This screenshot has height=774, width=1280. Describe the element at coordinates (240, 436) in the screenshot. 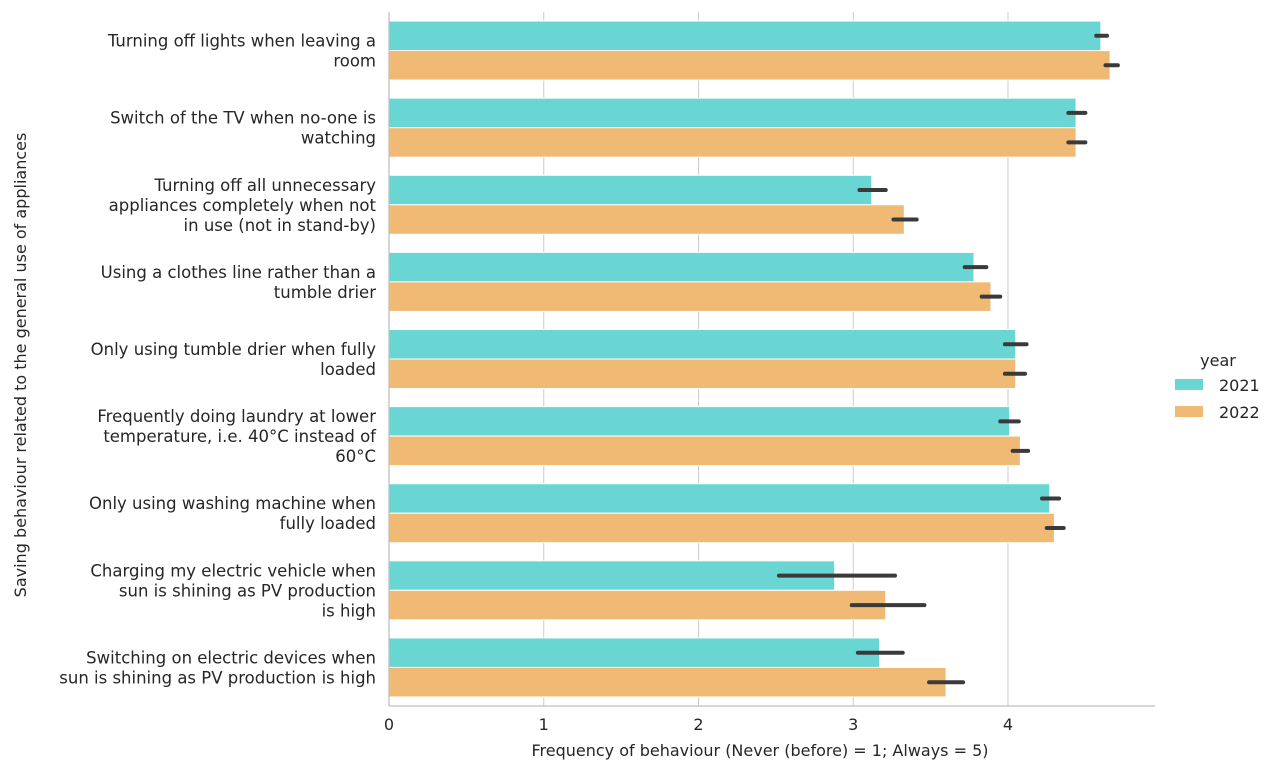

I see `category-label-line: temperature, i.e. 40°C instead of` at that location.